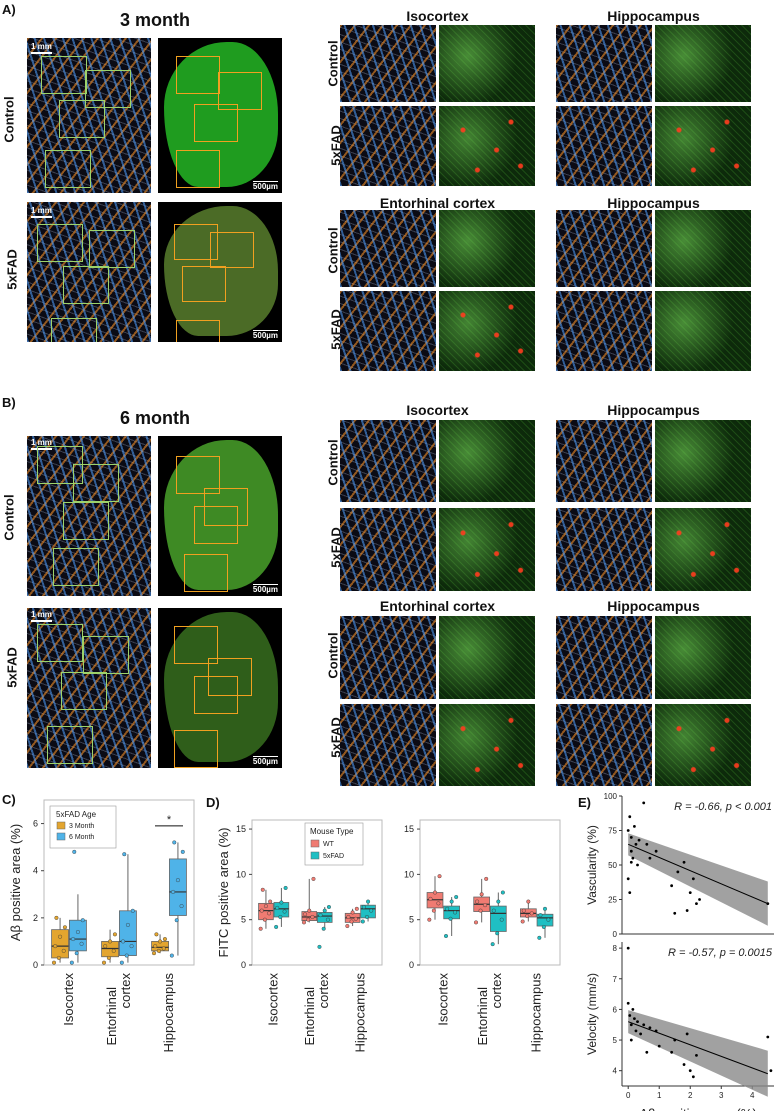 The height and width of the screenshot is (1111, 780). Describe the element at coordinates (611, 796) in the screenshot. I see `y-tick-label: 100` at that location.